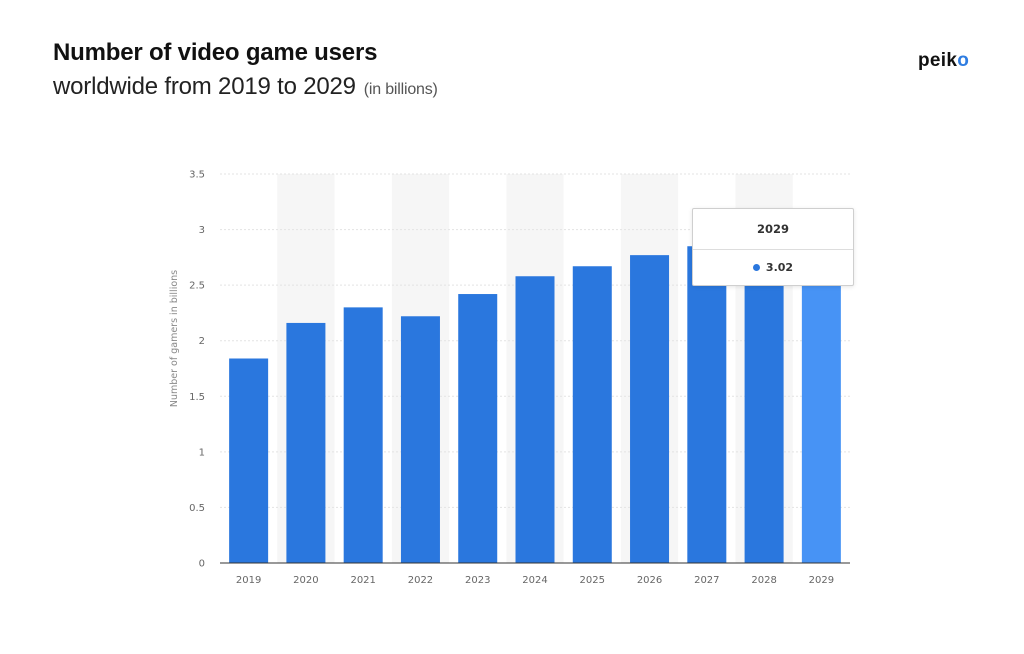 This screenshot has height=654, width=1024. I want to click on y-tick-label: 0, so click(202, 564).